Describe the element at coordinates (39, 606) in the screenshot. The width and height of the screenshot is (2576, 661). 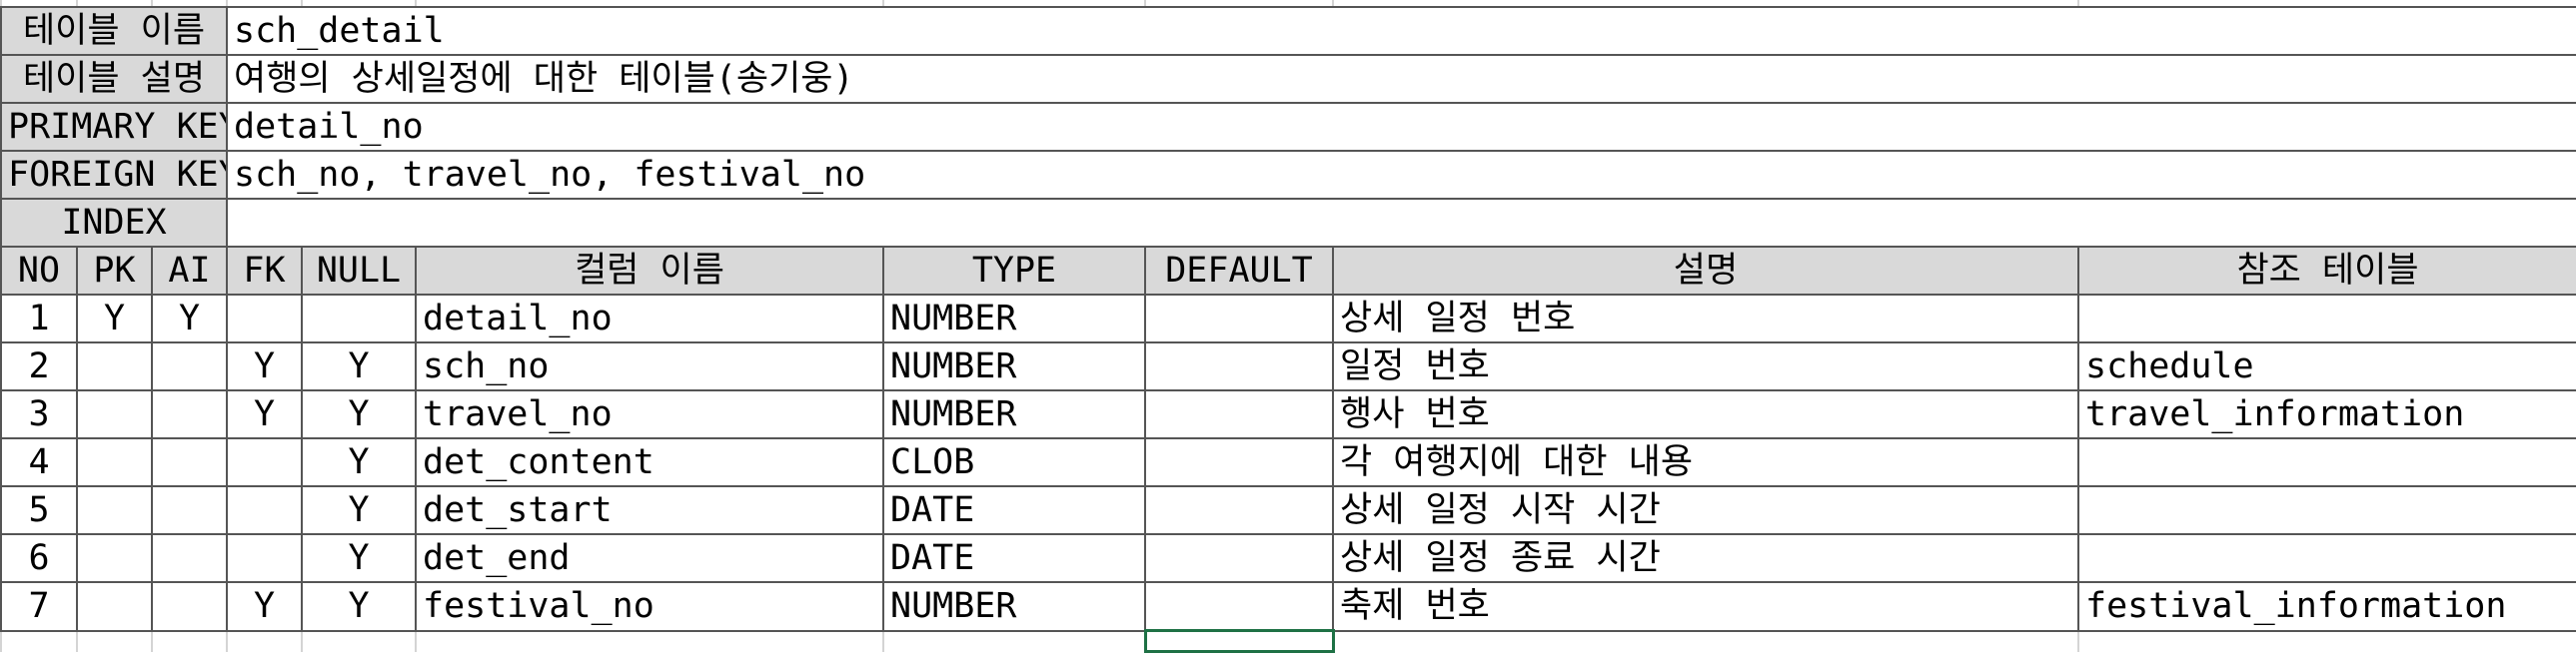
I see `cell-no: 7` at that location.